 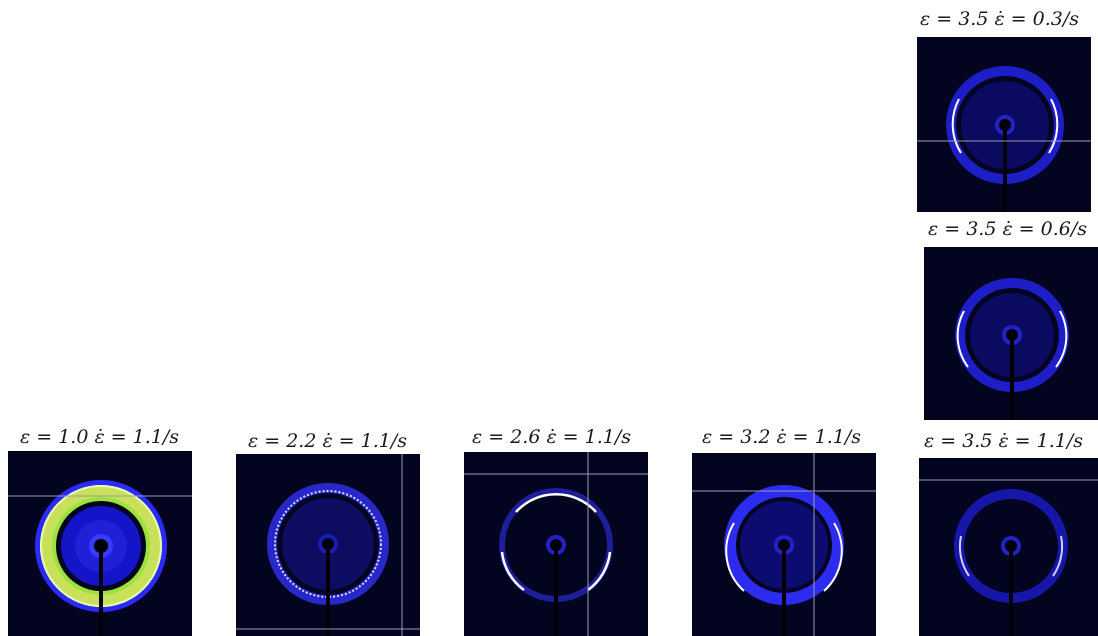 I want to click on saxs-pattern-7-image, so click(x=1004, y=124).